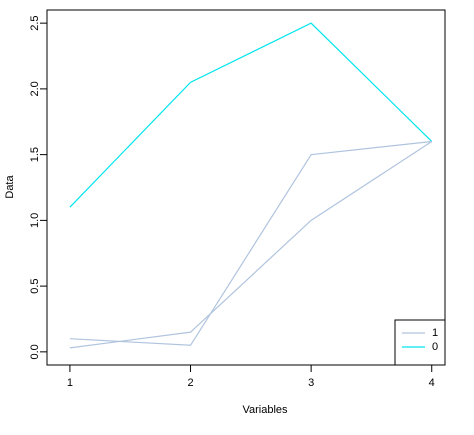 This screenshot has width=474, height=435. What do you see at coordinates (35, 154) in the screenshot?
I see `y-tick-label: 1.5` at bounding box center [35, 154].